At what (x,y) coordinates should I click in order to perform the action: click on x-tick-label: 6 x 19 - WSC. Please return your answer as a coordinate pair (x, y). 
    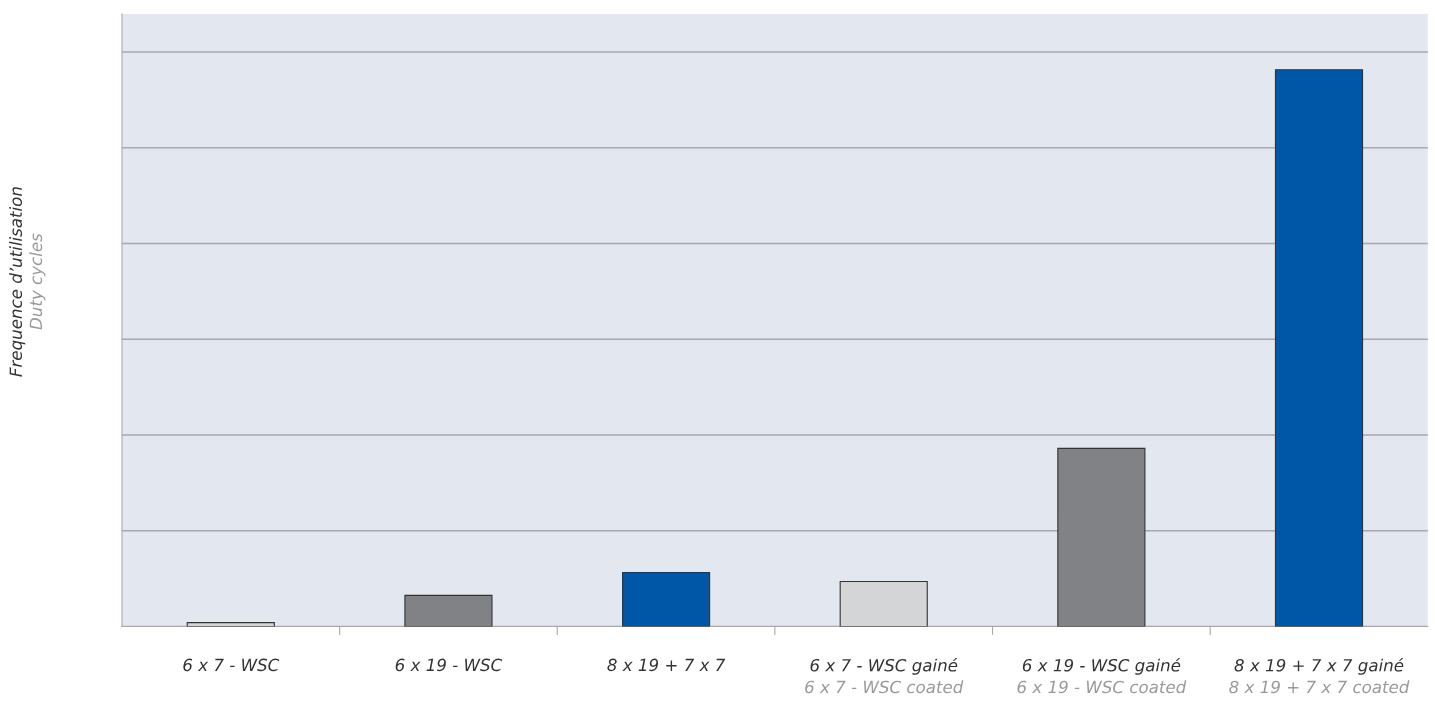
    Looking at the image, I should click on (449, 665).